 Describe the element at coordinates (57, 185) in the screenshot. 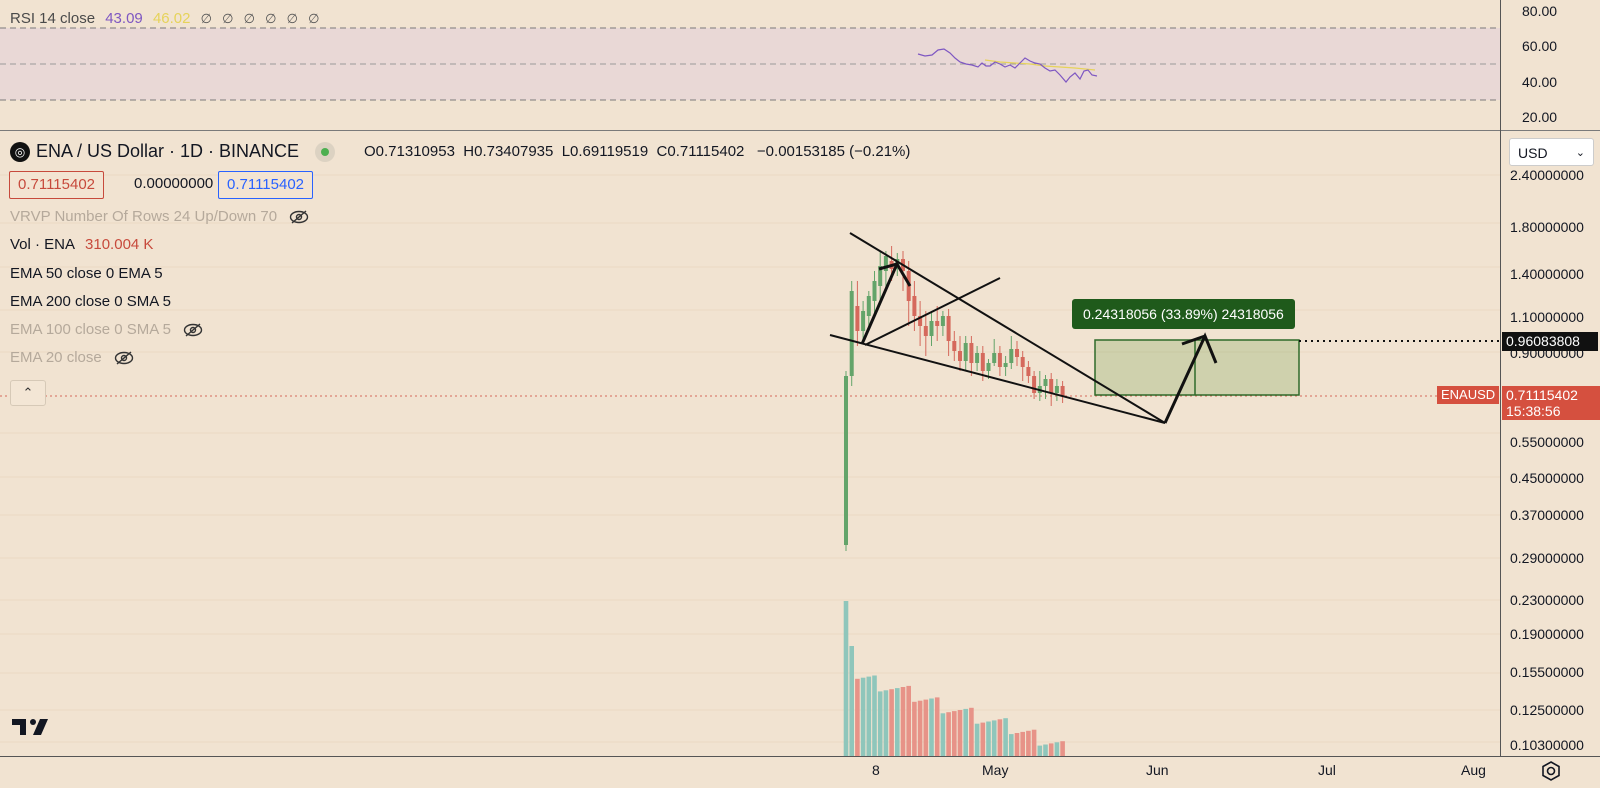

I see `sell-price-button: 0.71115402` at that location.